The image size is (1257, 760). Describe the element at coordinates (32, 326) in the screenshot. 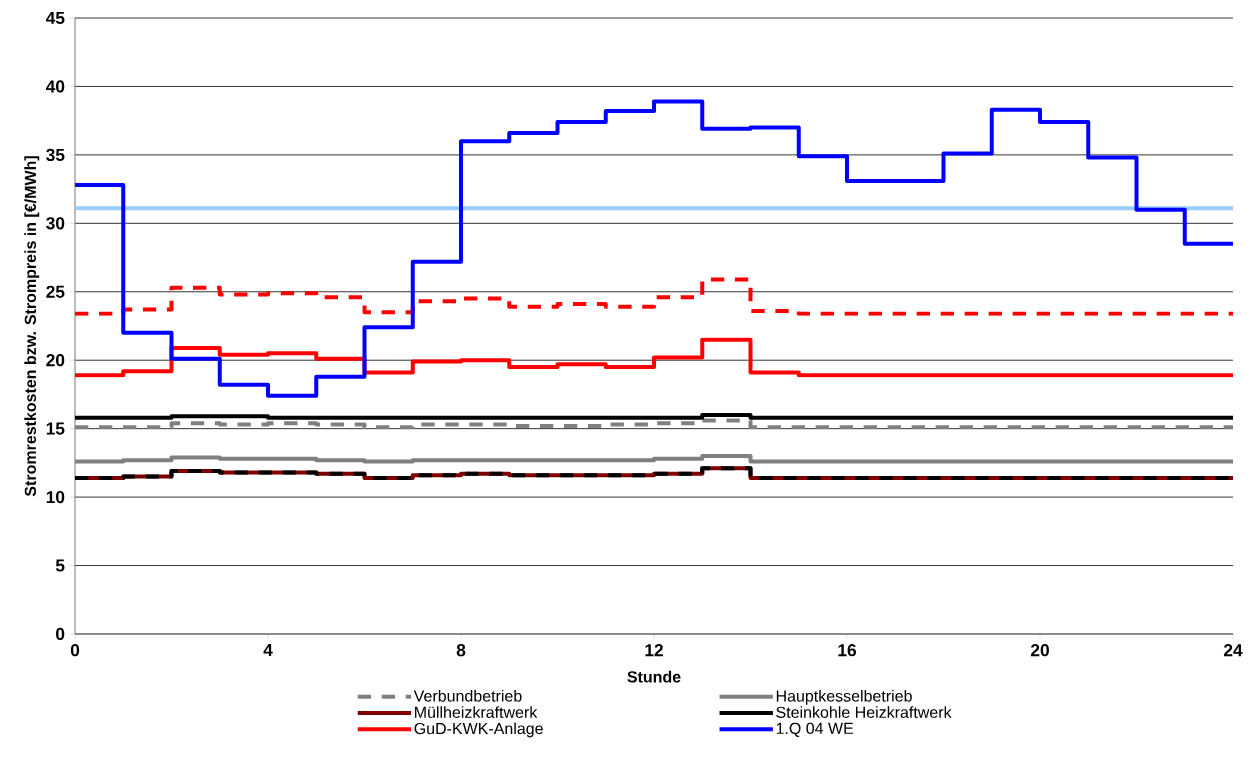

I see `y-axis-title: Stromrestkosten bzw. Strompreis in [€/MWh]` at that location.